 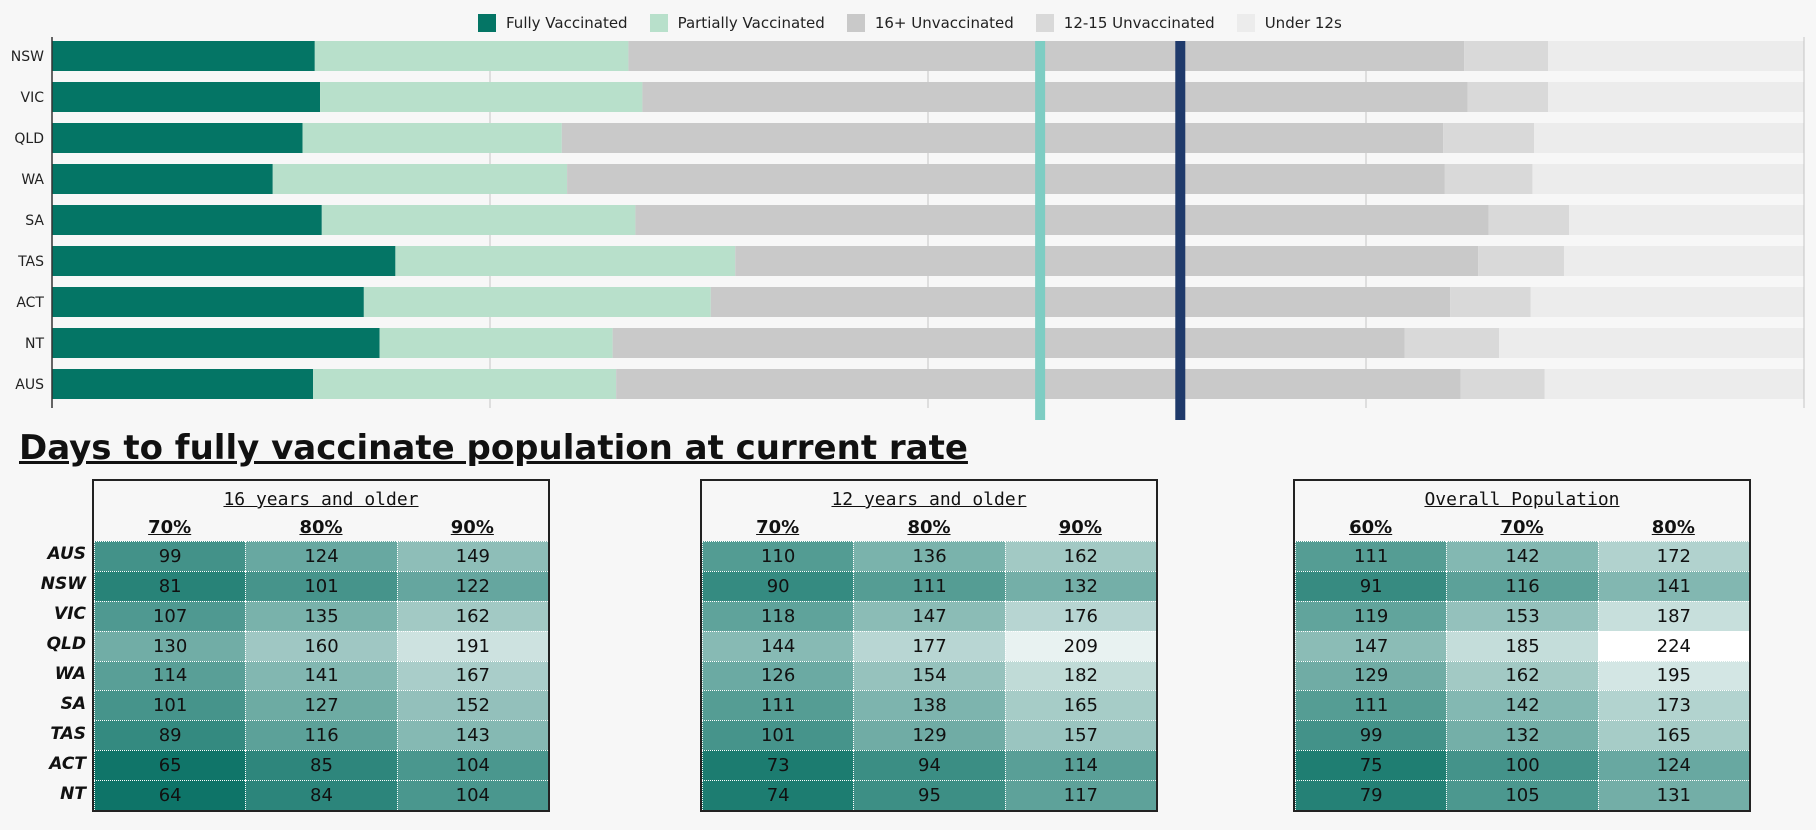 I want to click on legend-item-fully-vaccinated: Fully Vaccinated, so click(x=553, y=23).